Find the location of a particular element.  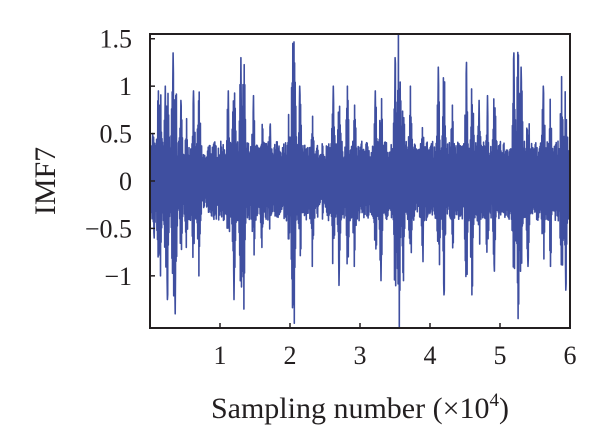

x-tick-label: 6 is located at coordinates (570, 355).